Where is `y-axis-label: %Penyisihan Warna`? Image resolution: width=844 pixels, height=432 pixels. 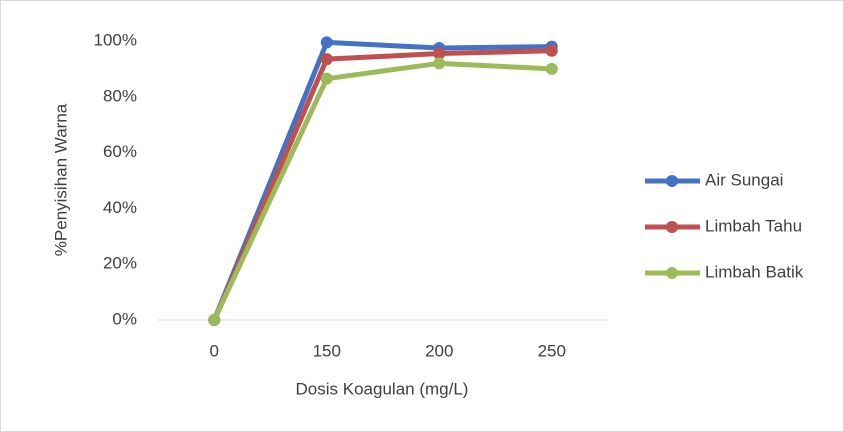 y-axis-label: %Penyisihan Warna is located at coordinates (60, 179).